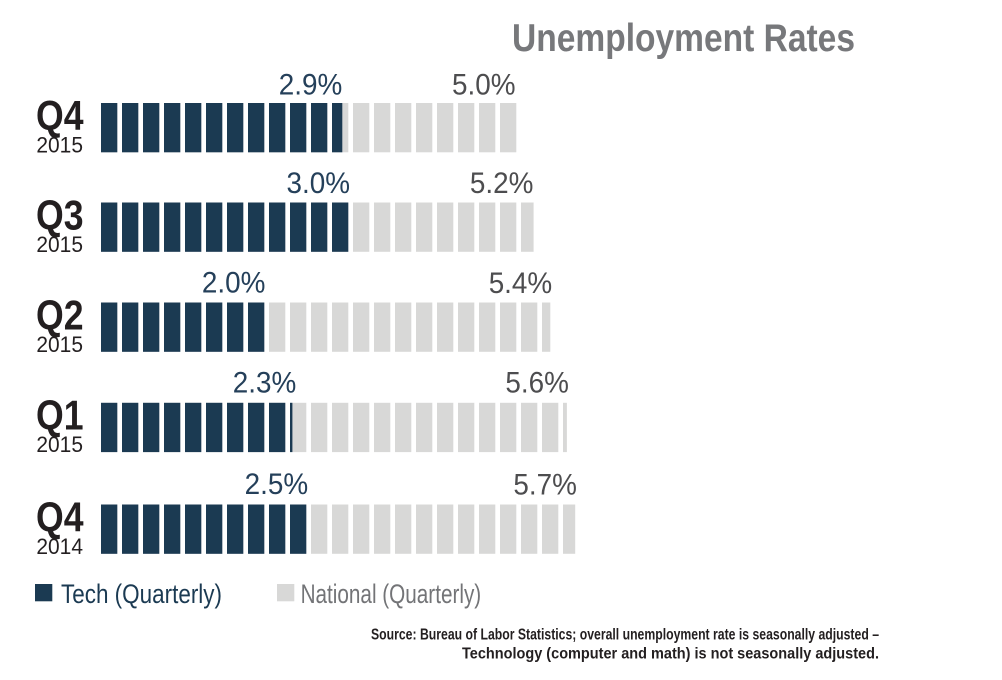  What do you see at coordinates (391, 594) in the screenshot?
I see `svg-text: National (Quarterly)` at bounding box center [391, 594].